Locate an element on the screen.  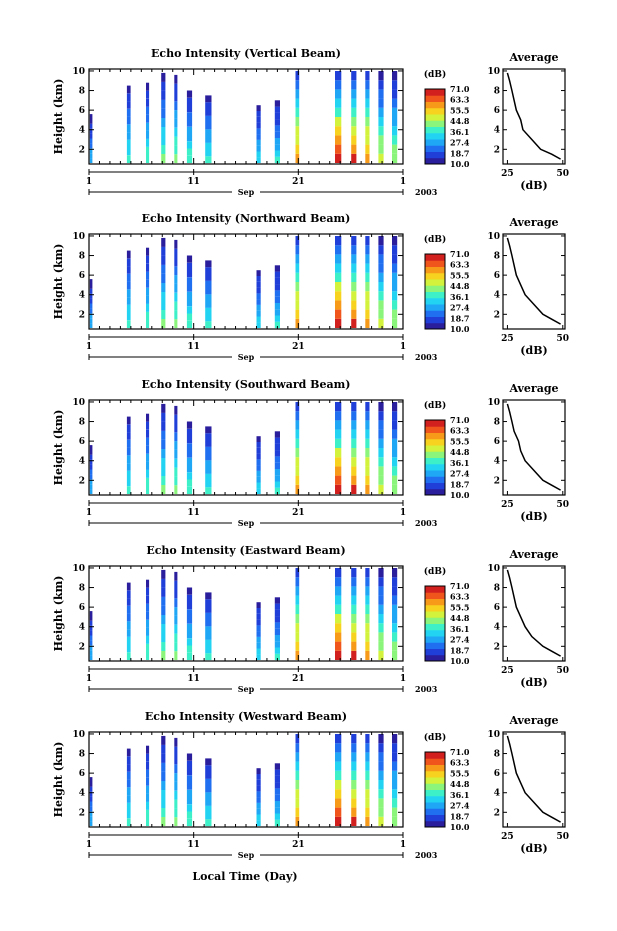
colorbar-unit: (dB) is located at coordinates (435, 239).